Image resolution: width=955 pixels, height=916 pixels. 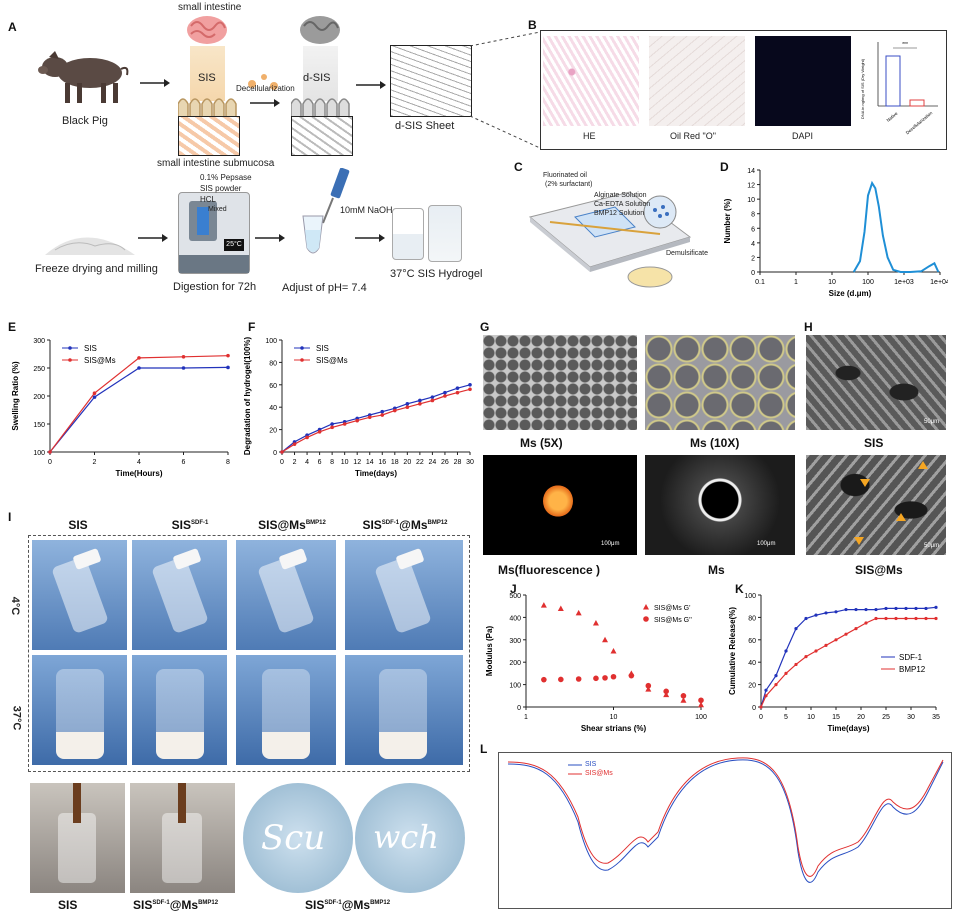 I want to click on ca-edta-label: Ca-EDTA Solution, so click(x=622, y=204).